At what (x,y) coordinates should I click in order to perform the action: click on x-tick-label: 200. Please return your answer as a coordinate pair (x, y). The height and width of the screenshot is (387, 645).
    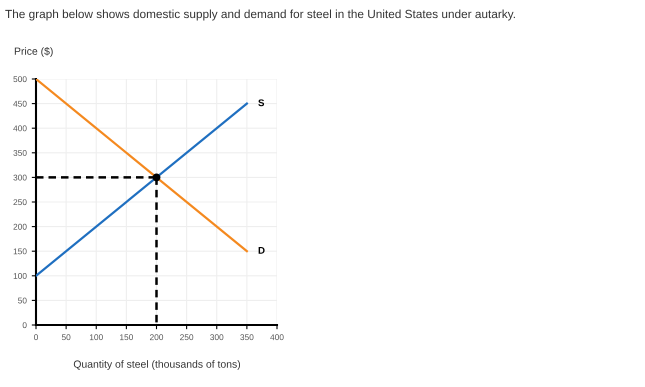
    Looking at the image, I should click on (157, 337).